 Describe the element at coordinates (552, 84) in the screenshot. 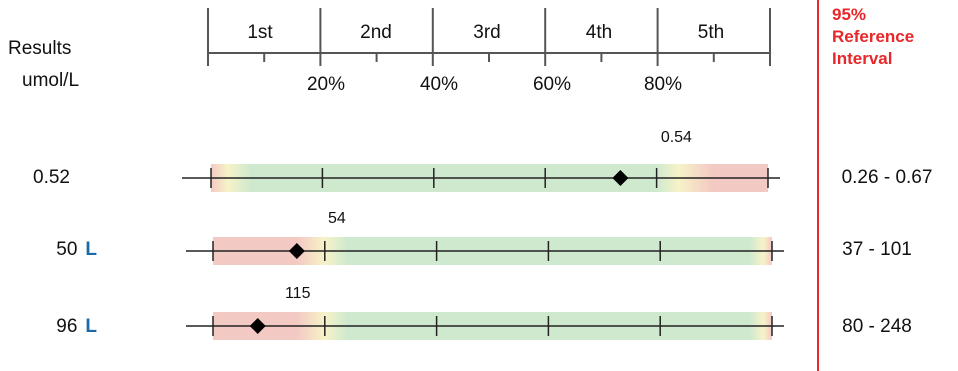

I see `percentile-60: 60%` at that location.